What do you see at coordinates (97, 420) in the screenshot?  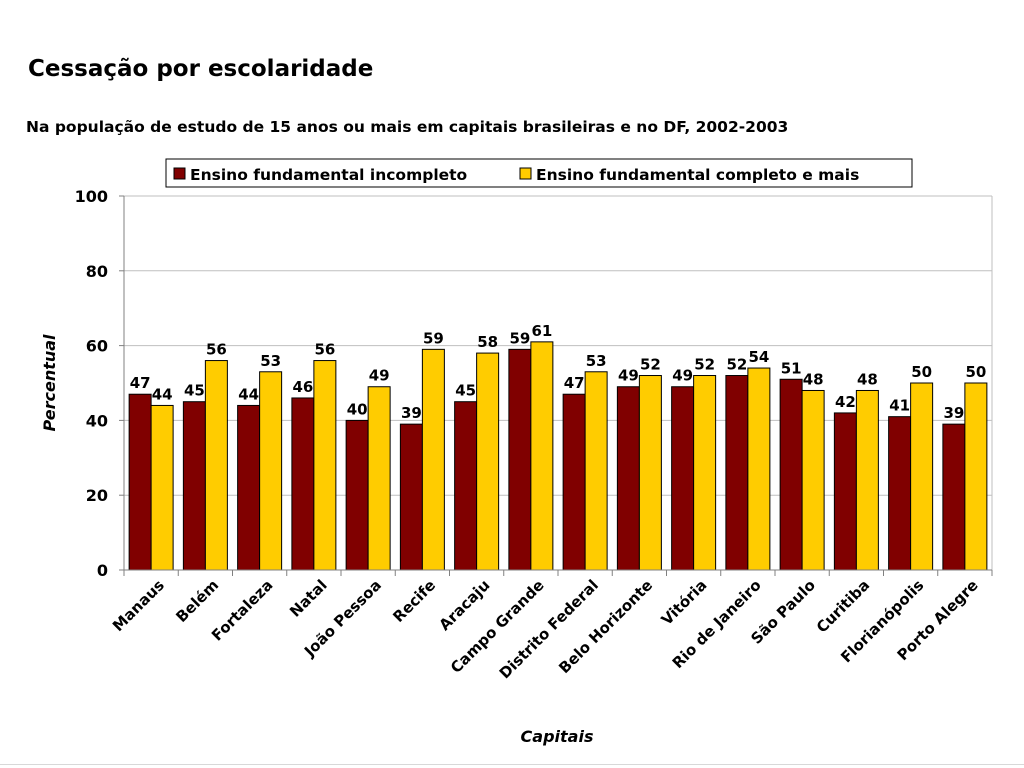 I see `y-tick-label: 40` at bounding box center [97, 420].